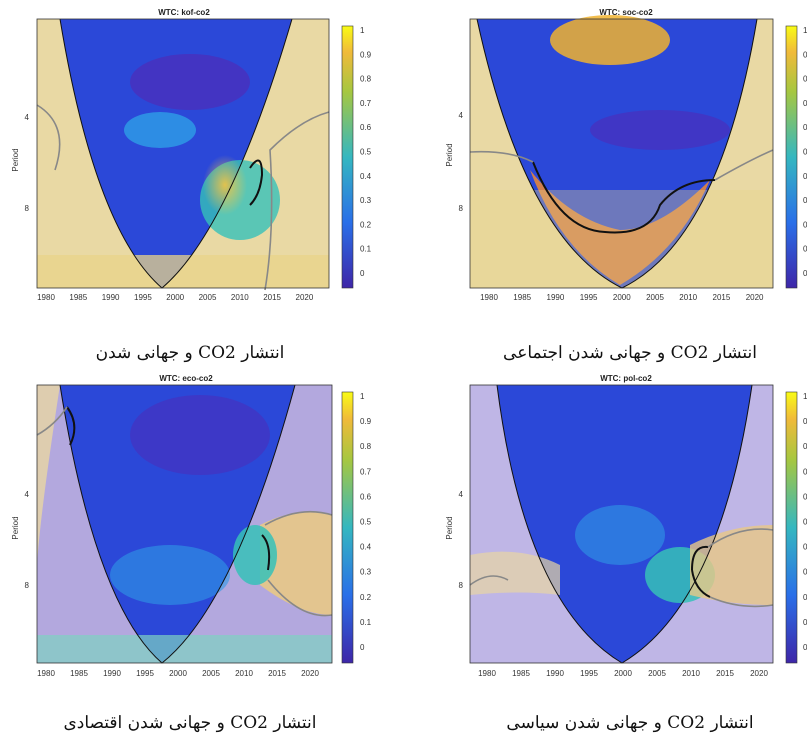 This screenshot has height=742, width=807. Describe the element at coordinates (630, 723) in the screenshot. I see `panel-caption: انتشار CO2 و جهانی شدن سیاسی` at that location.